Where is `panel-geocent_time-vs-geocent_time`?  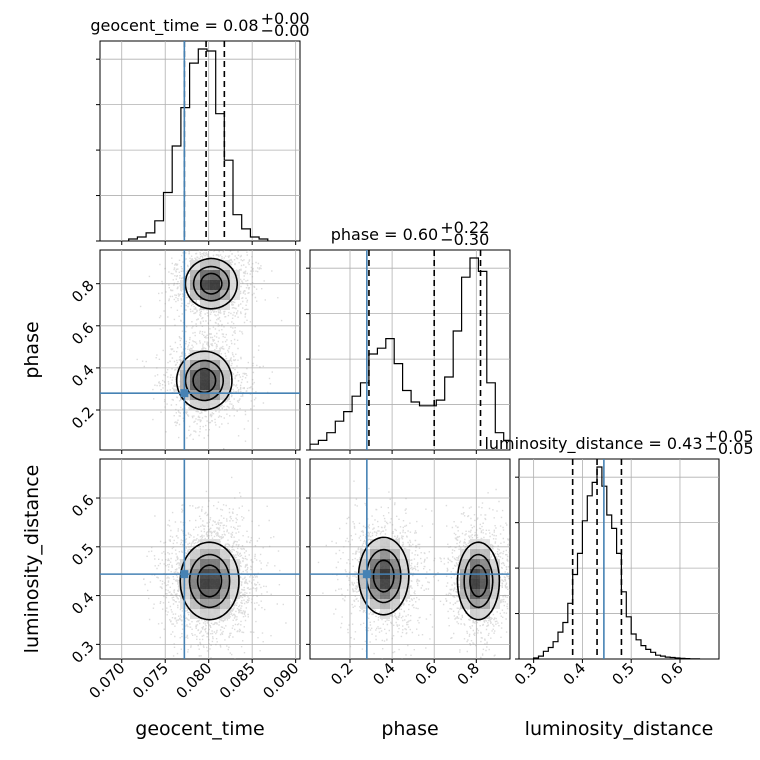
panel-geocent_time-vs-geocent_time is located at coordinates (200, 141).